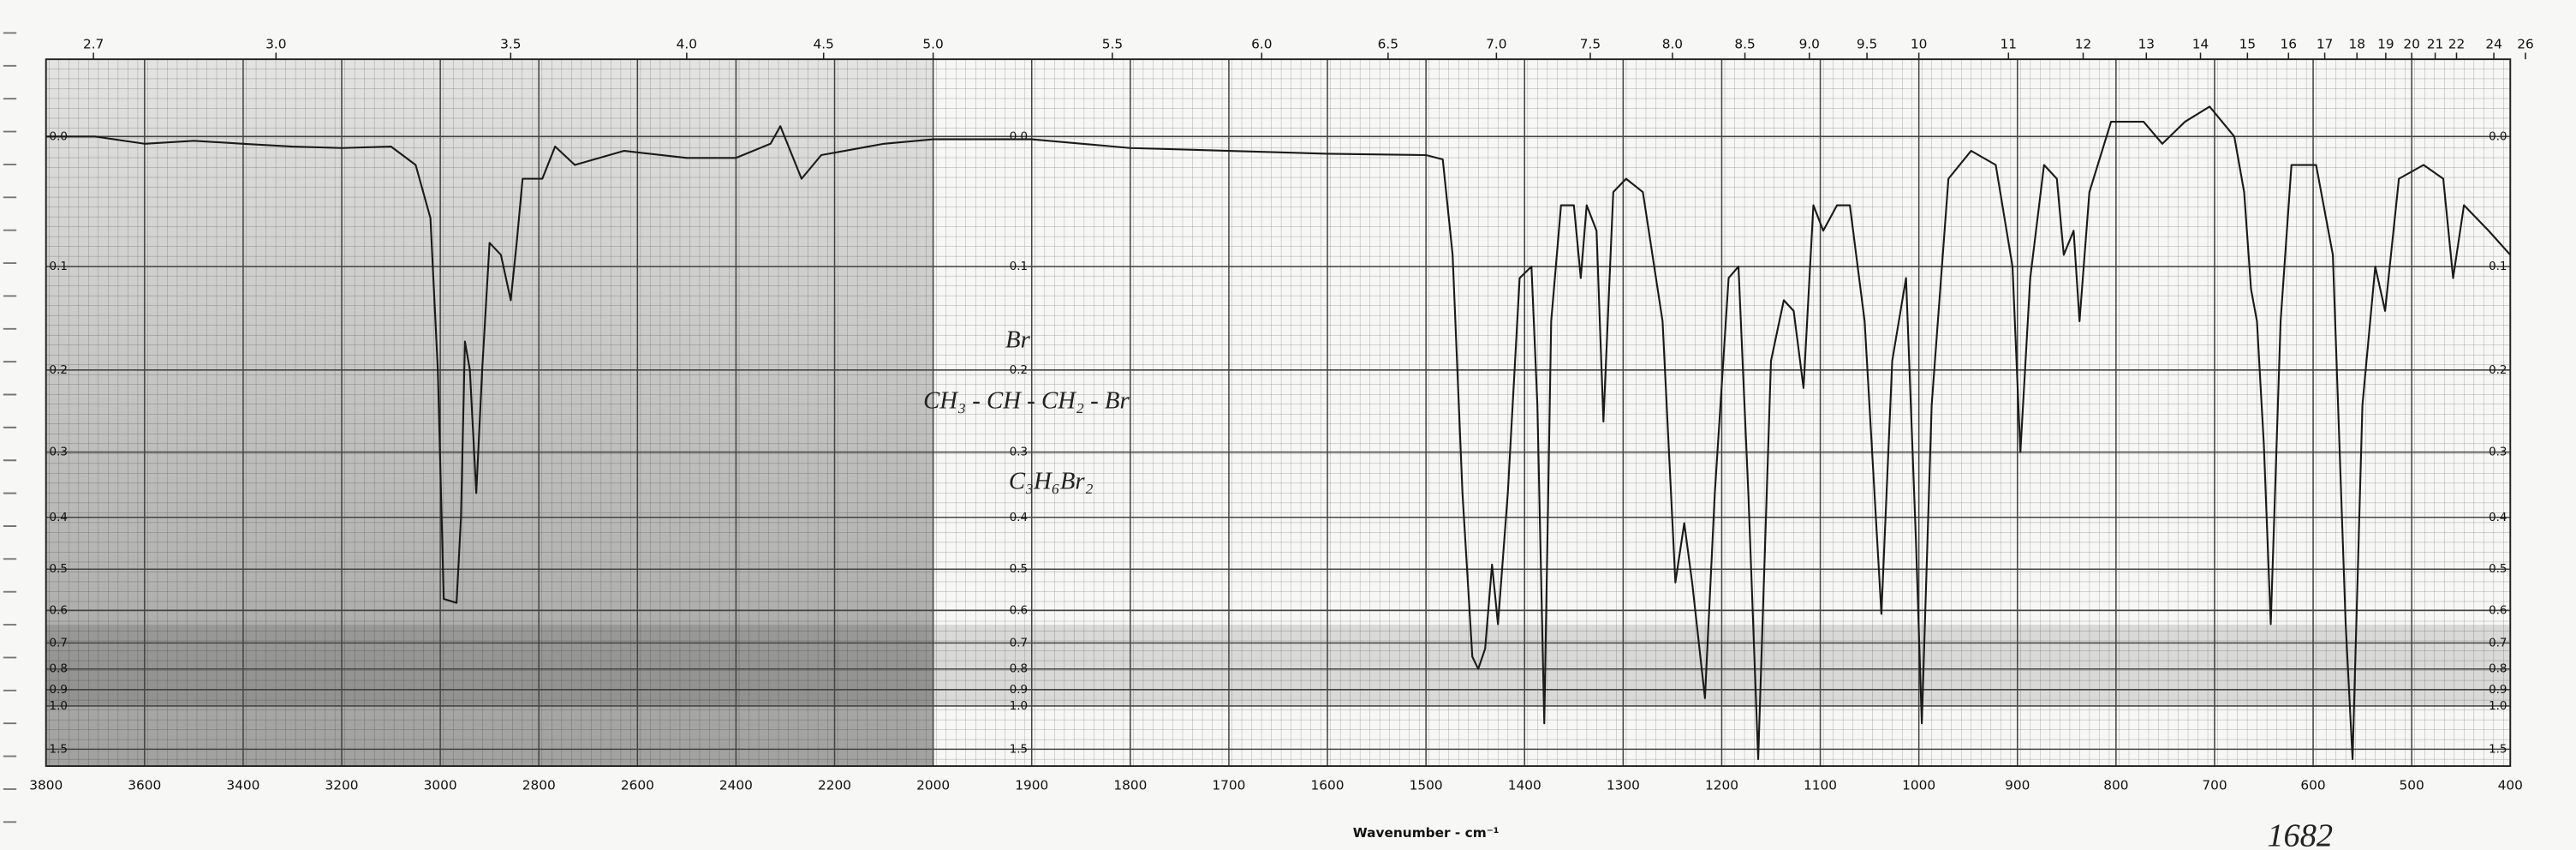  I want to click on x2-tick-label: 17, so click(2326, 43).